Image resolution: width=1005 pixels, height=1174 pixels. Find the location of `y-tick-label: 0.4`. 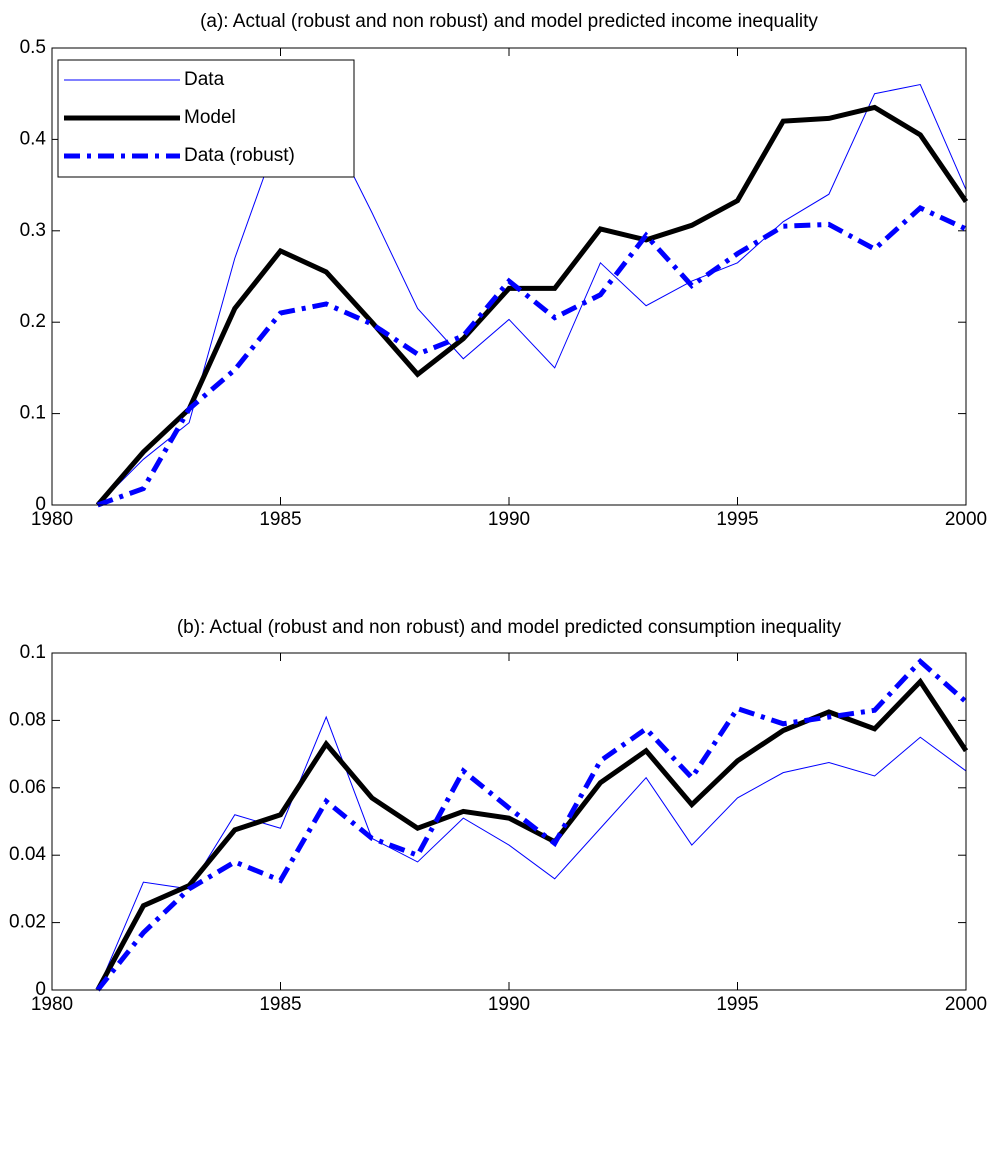

y-tick-label: 0.4 is located at coordinates (33, 138).